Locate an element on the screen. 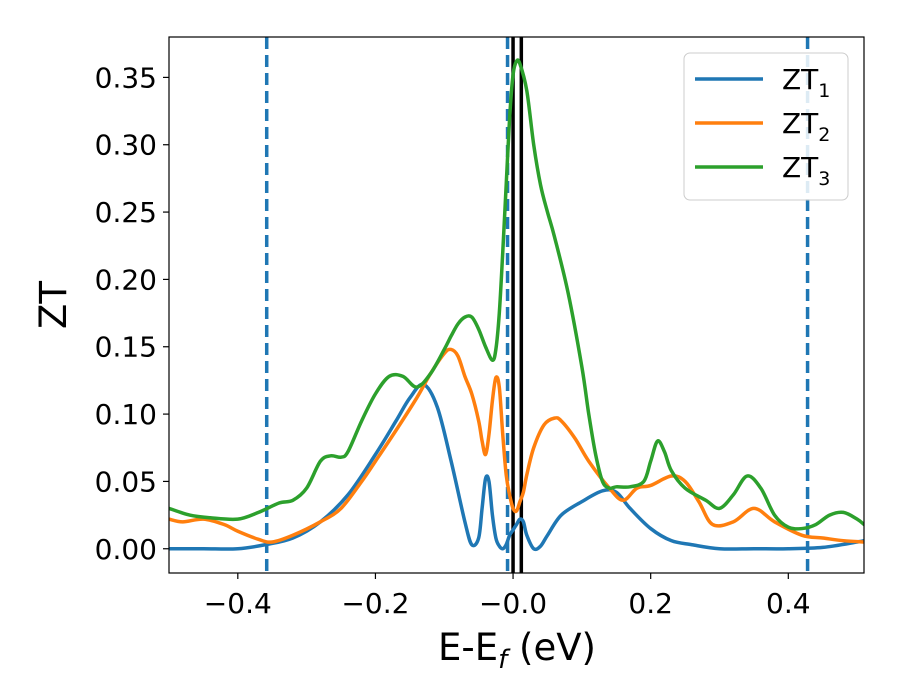 The width and height of the screenshot is (900, 700). y-tick-label: 0.30 is located at coordinates (126, 145).